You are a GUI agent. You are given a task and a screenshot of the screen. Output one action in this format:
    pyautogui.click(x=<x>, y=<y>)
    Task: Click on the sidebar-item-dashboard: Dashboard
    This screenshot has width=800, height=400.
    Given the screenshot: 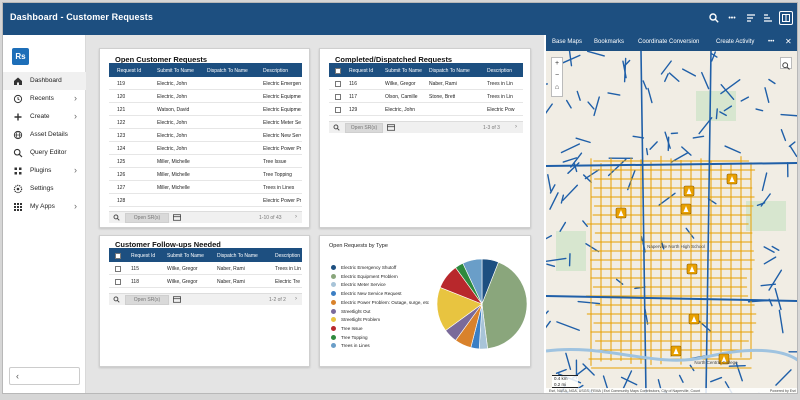 What is the action you would take?
    pyautogui.click(x=44, y=81)
    